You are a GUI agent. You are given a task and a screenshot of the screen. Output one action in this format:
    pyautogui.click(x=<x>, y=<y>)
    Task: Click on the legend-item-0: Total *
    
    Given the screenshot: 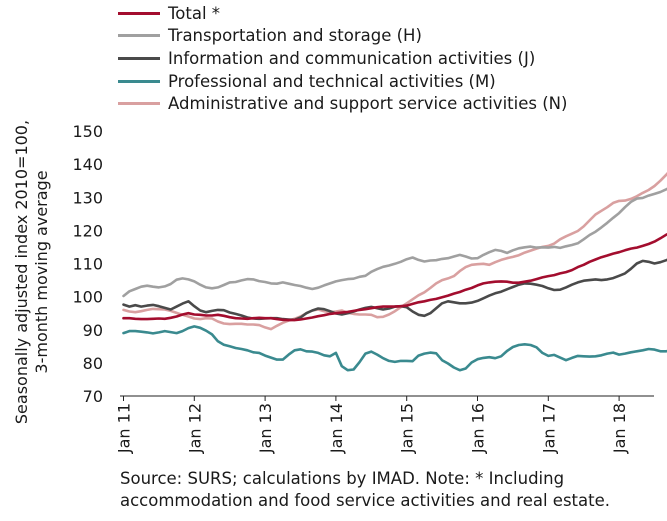 What is the action you would take?
    pyautogui.click(x=342, y=13)
    